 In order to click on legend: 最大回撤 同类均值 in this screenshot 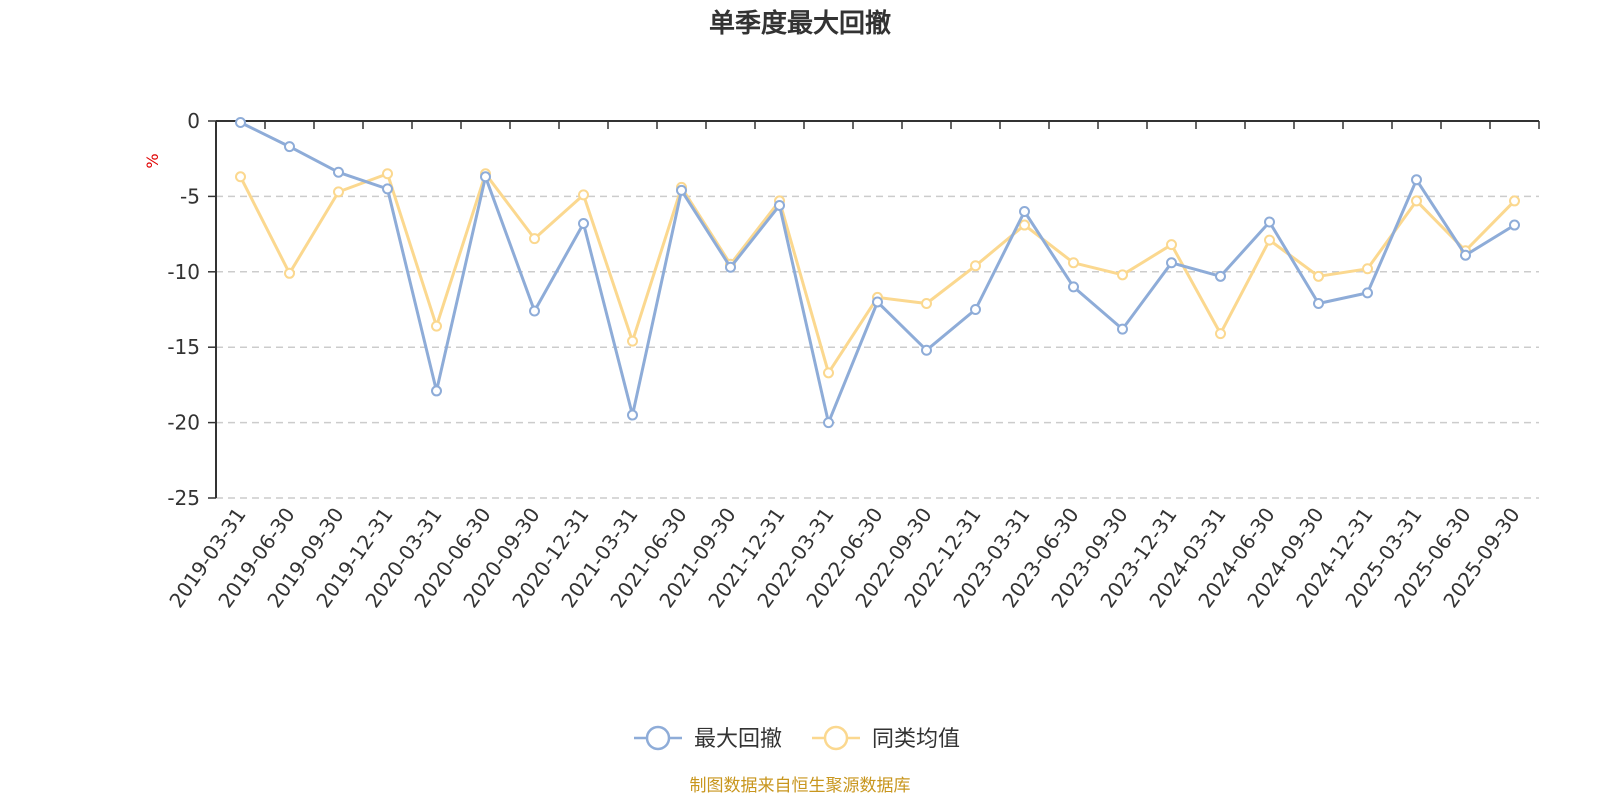, I will do `click(797, 738)`.